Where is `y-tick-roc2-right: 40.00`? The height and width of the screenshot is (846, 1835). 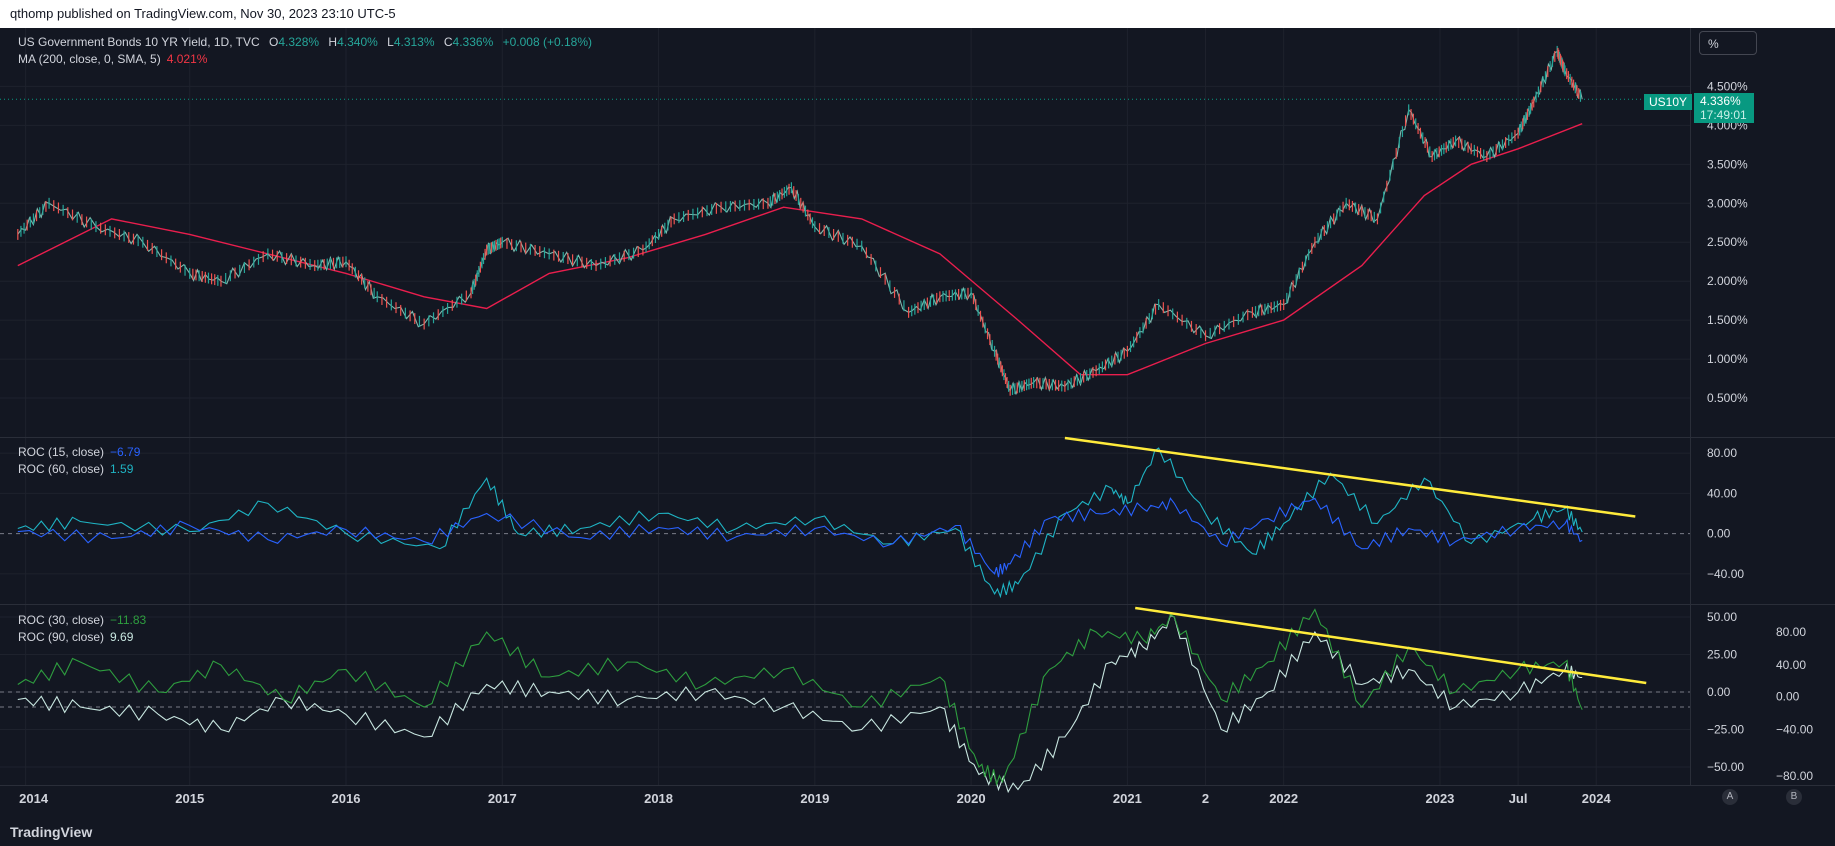
y-tick-roc2-right: 40.00 is located at coordinates (1791, 665).